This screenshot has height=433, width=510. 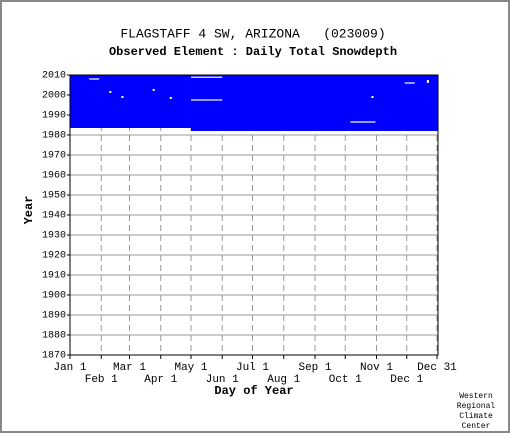 I want to click on credit: Regional, so click(x=476, y=406).